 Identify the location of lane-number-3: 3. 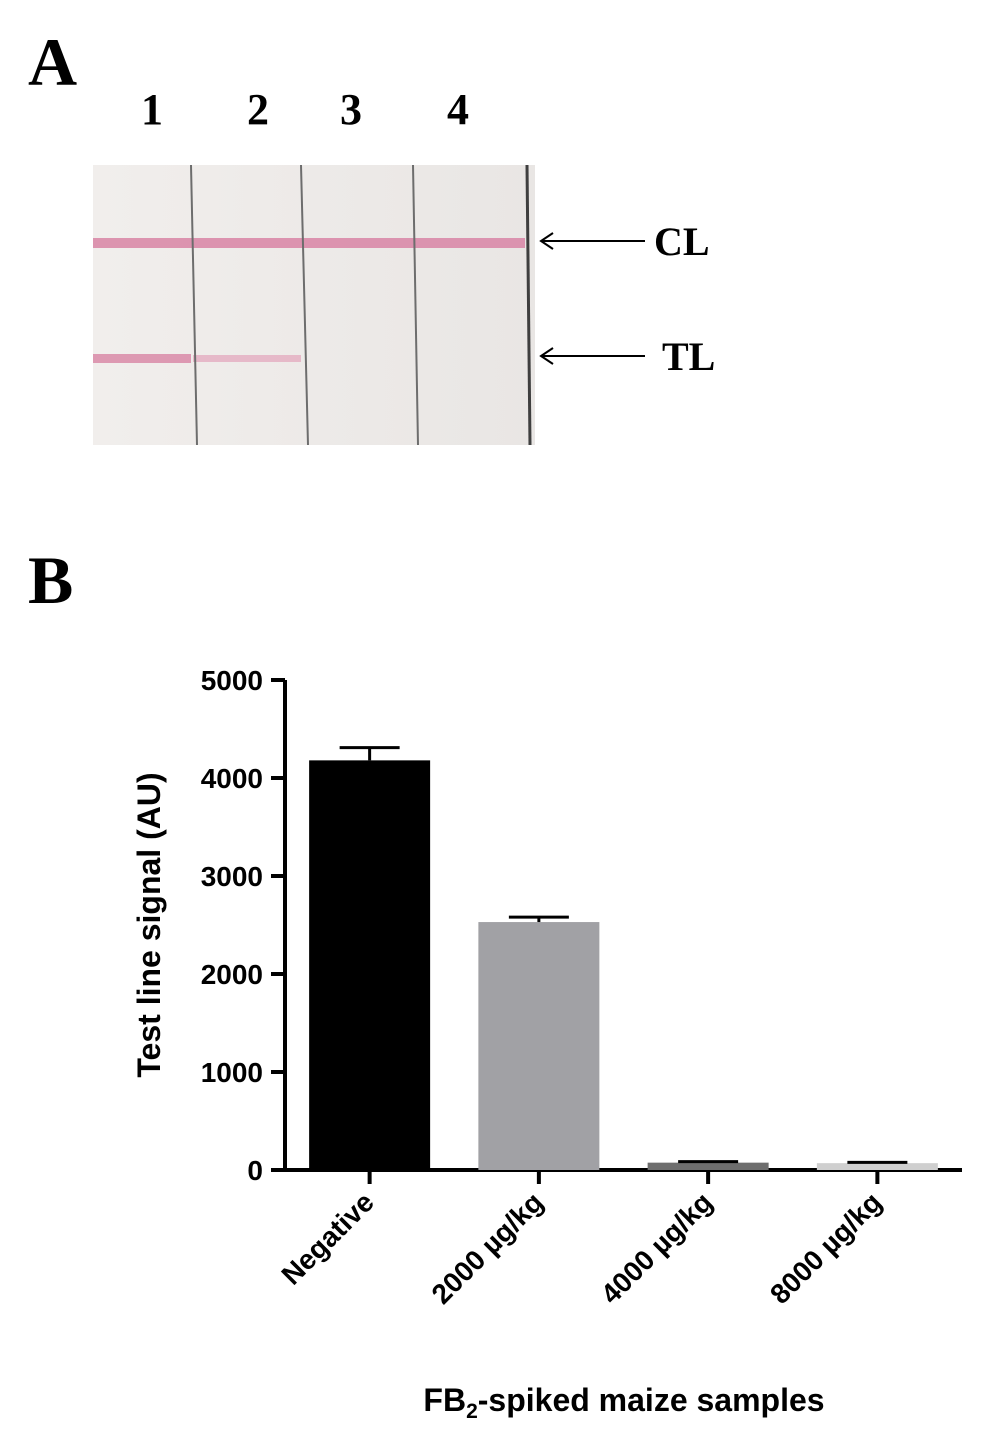
(351, 109).